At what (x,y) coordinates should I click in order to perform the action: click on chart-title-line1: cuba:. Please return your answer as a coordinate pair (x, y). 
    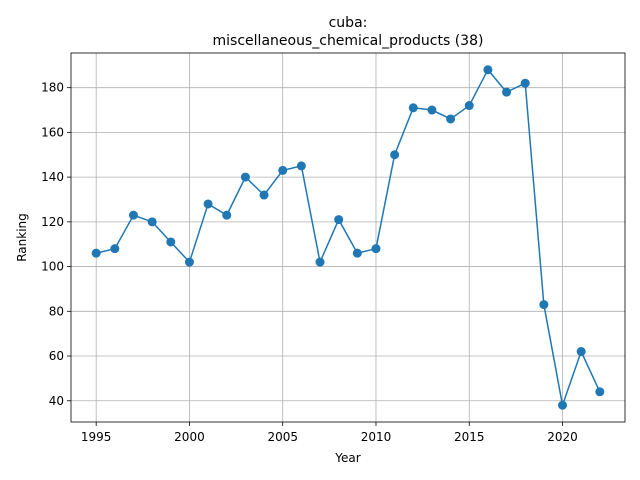
    Looking at the image, I should click on (348, 23).